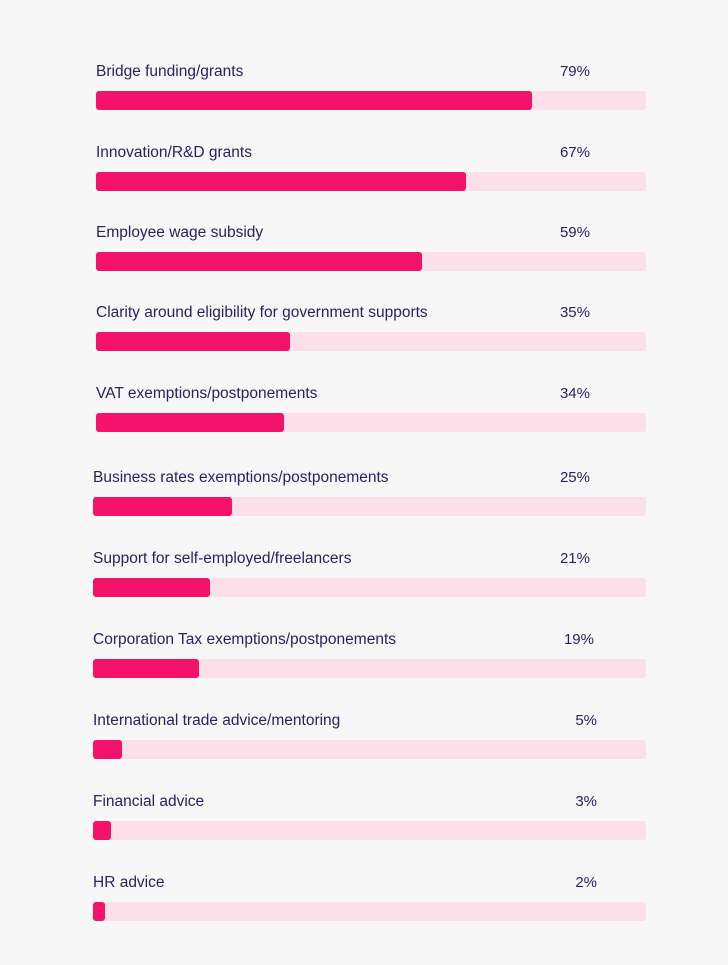  I want to click on value-label: 2%, so click(586, 882).